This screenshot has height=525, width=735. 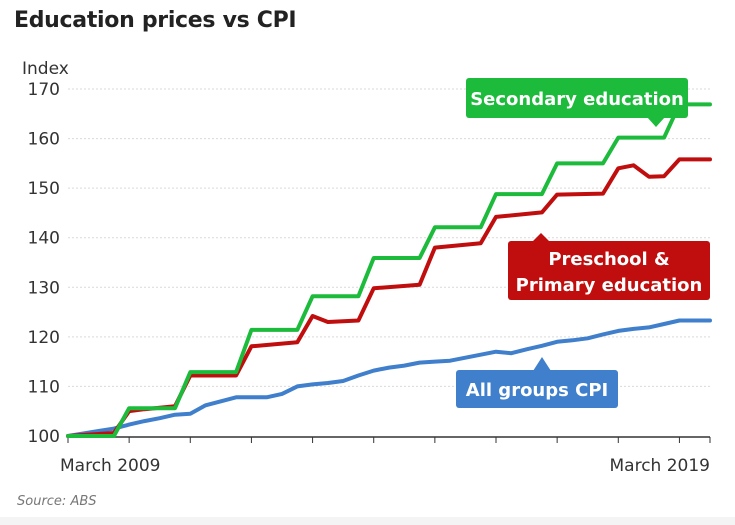 I want to click on footer-band, so click(x=367, y=521).